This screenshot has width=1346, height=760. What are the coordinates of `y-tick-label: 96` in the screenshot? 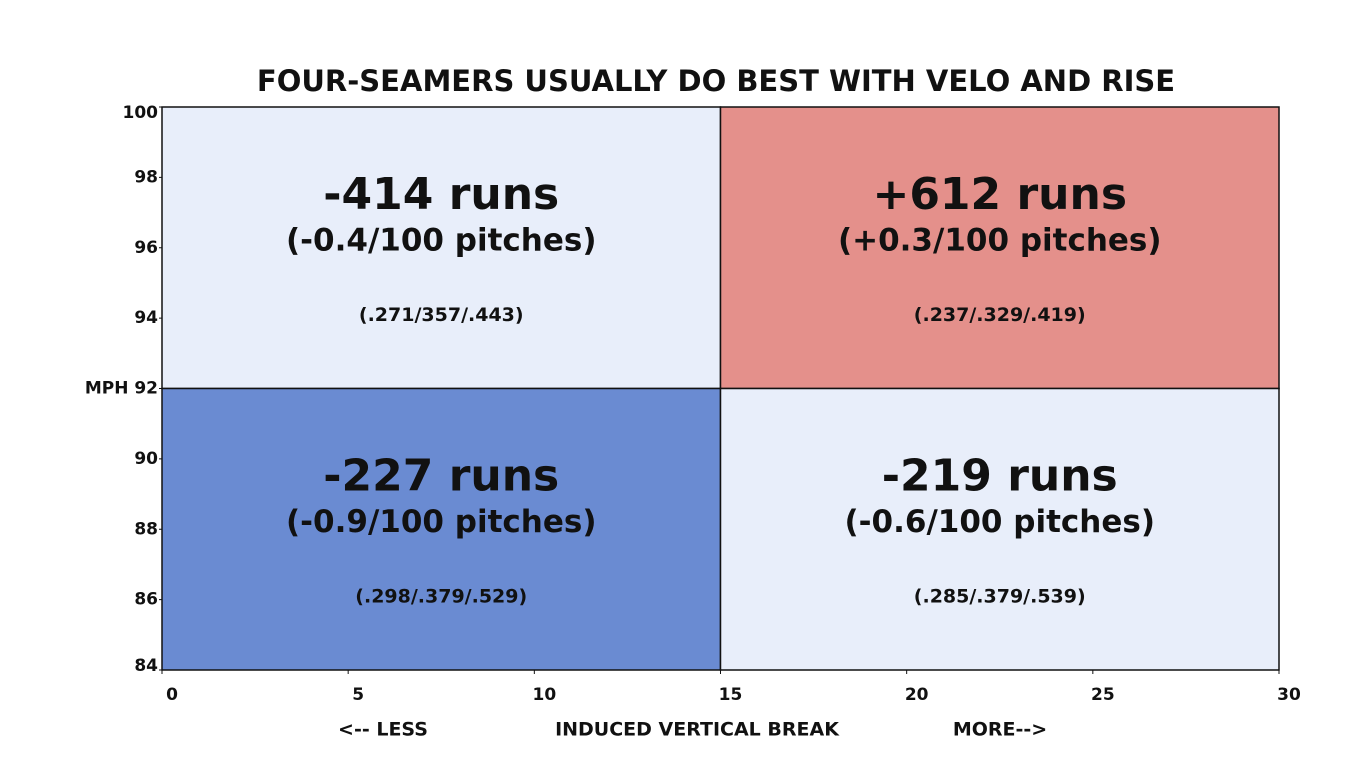 It's located at (146, 248).